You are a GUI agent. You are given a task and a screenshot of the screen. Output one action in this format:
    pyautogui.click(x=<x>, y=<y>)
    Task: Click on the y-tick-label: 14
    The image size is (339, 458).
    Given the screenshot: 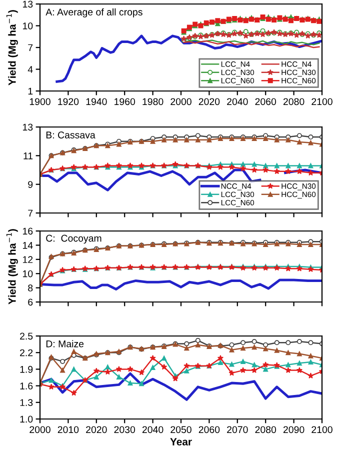 What is the action you would take?
    pyautogui.click(x=27, y=245)
    